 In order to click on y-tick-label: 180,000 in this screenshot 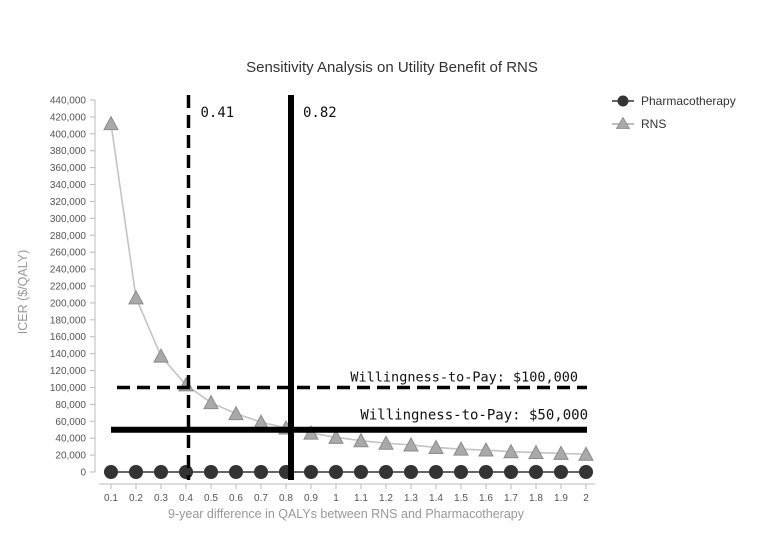, I will do `click(68, 320)`.